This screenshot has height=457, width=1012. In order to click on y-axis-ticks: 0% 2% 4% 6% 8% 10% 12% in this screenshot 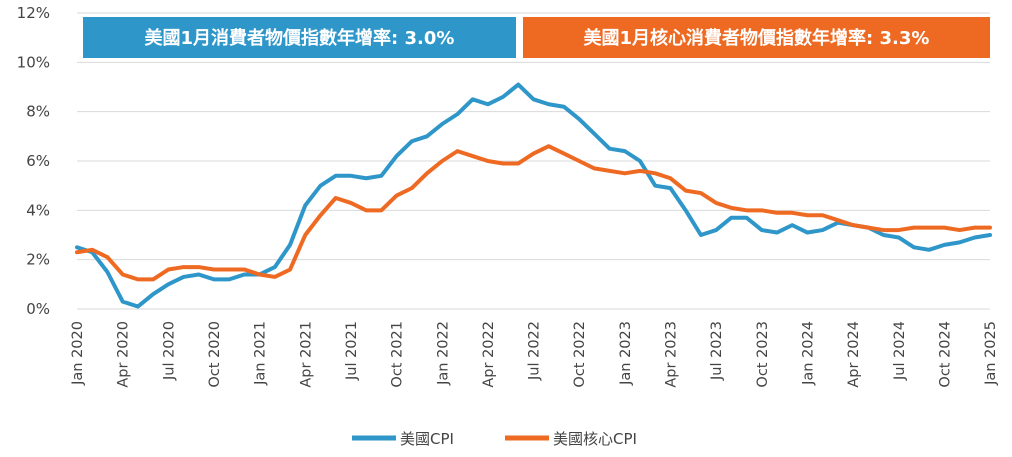, I will do `click(33, 161)`.